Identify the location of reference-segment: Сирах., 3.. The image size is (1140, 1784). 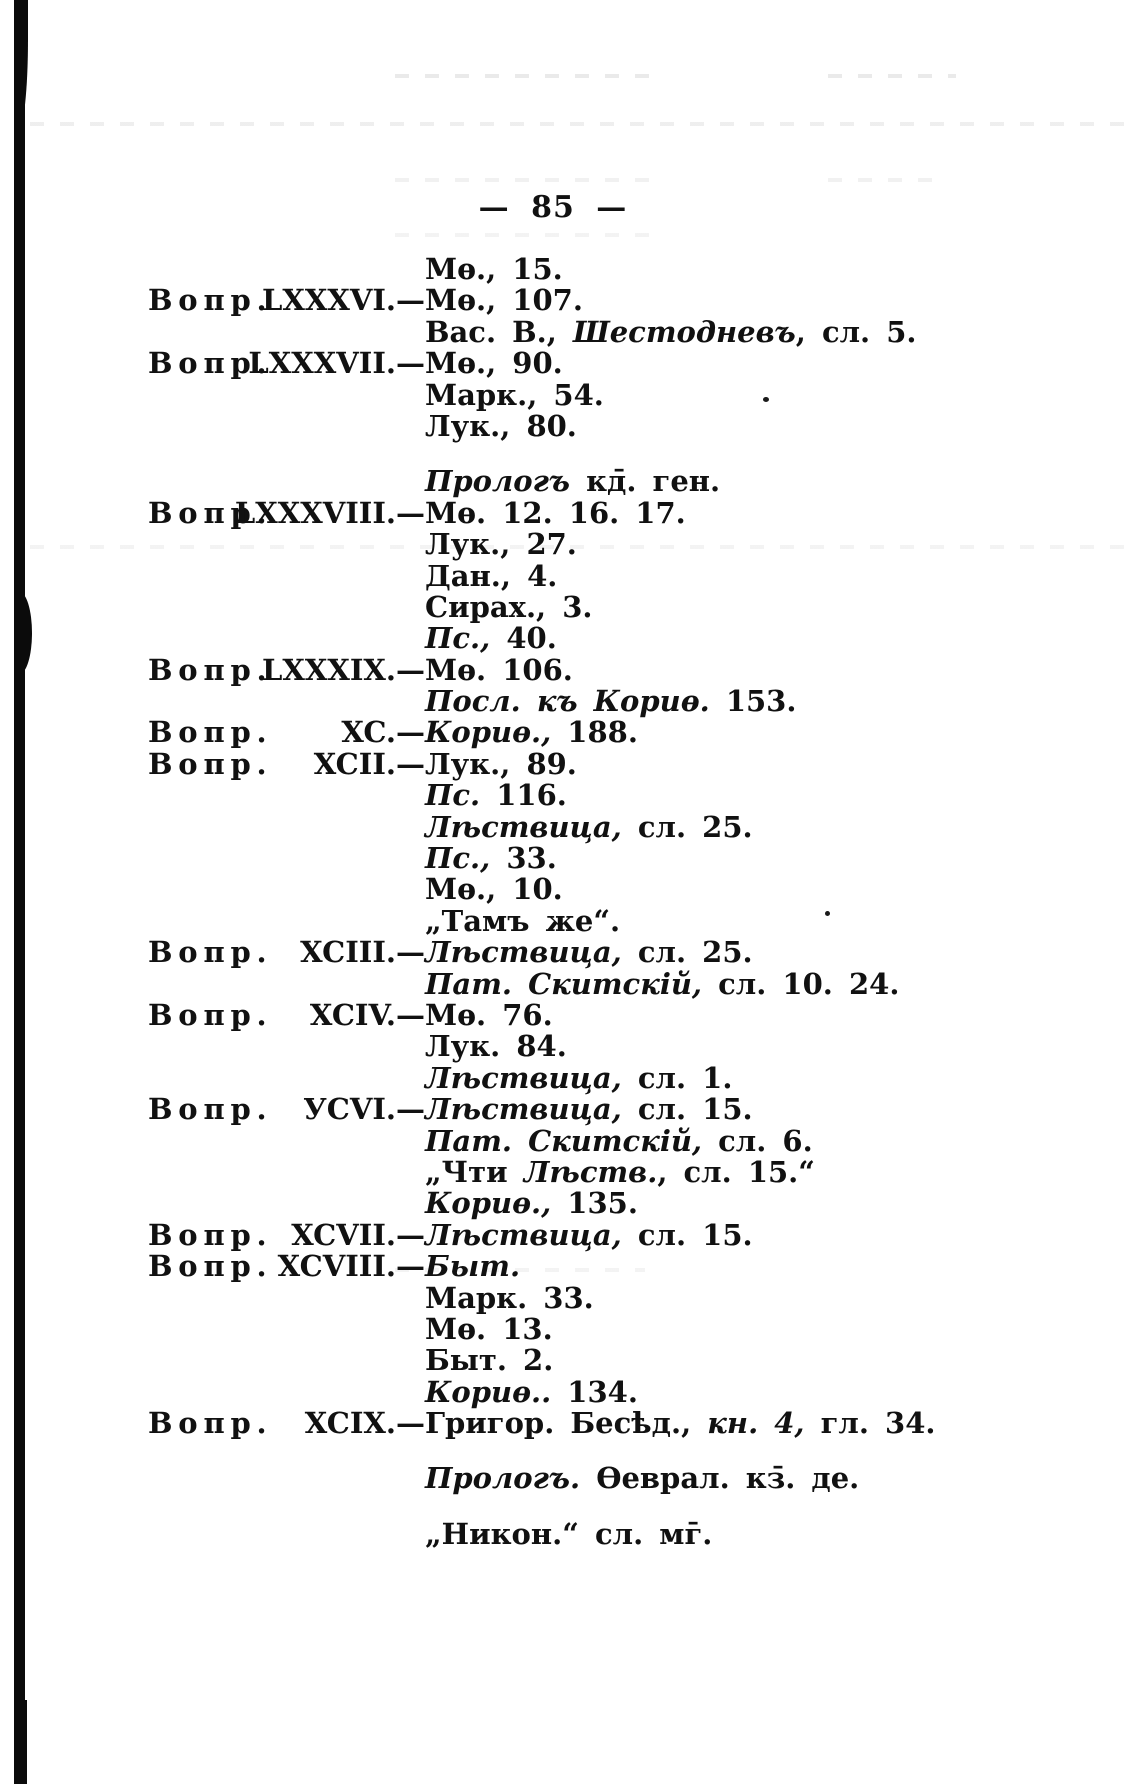
(509, 606).